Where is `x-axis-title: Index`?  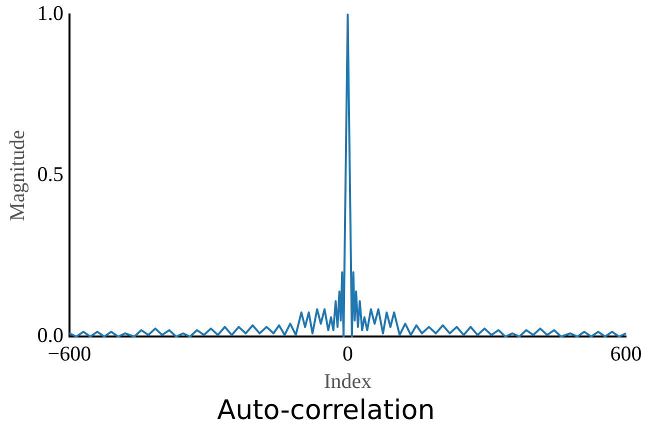 x-axis-title: Index is located at coordinates (348, 380).